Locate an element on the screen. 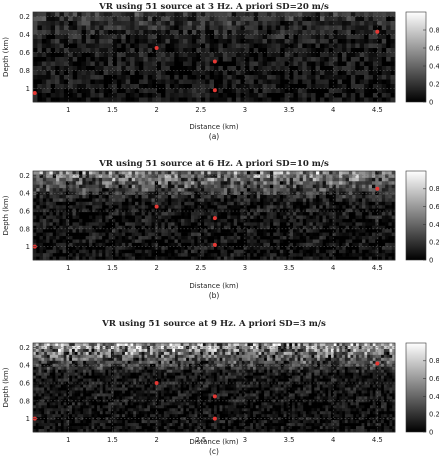 This screenshot has height=460, width=439. colorbar-gradient is located at coordinates (416, 57).